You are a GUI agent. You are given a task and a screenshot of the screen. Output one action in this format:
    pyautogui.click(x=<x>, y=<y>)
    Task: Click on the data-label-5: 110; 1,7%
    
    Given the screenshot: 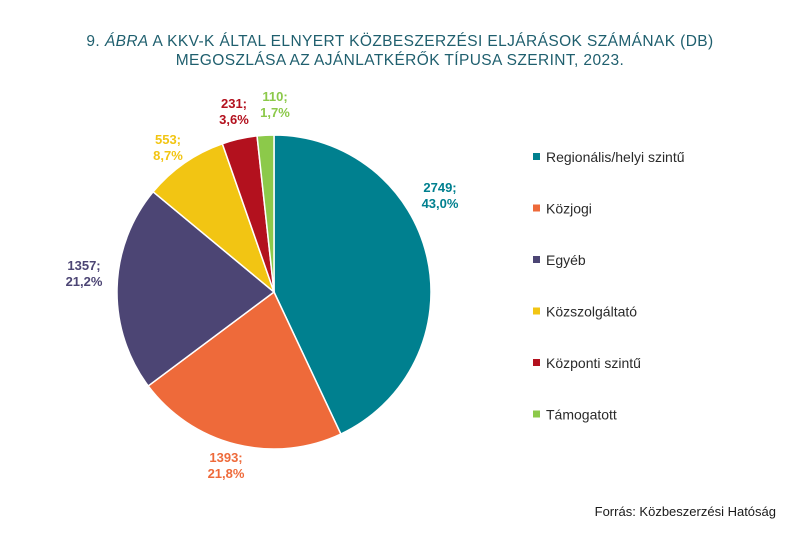 What is the action you would take?
    pyautogui.click(x=275, y=104)
    